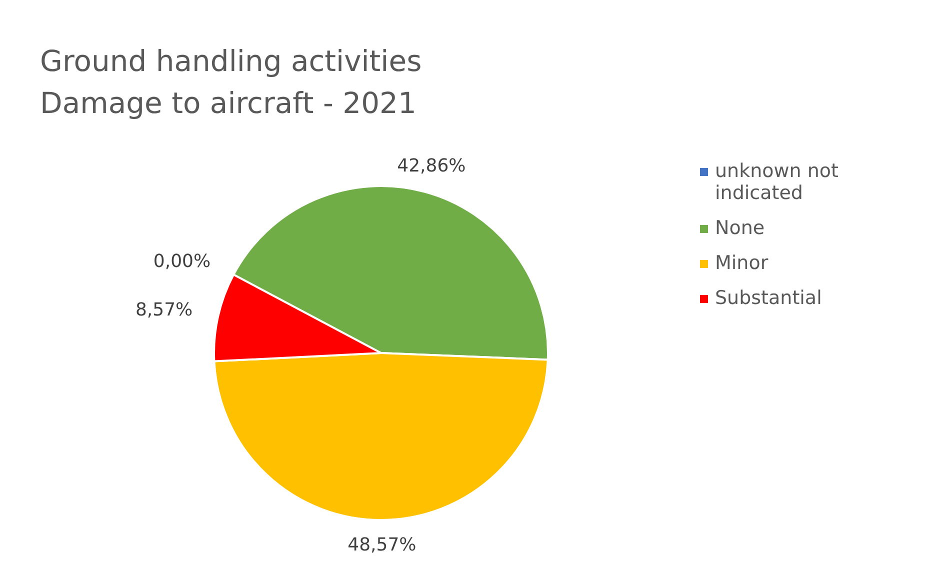  Describe the element at coordinates (741, 263) in the screenshot. I see `legend-label: Minor` at that location.